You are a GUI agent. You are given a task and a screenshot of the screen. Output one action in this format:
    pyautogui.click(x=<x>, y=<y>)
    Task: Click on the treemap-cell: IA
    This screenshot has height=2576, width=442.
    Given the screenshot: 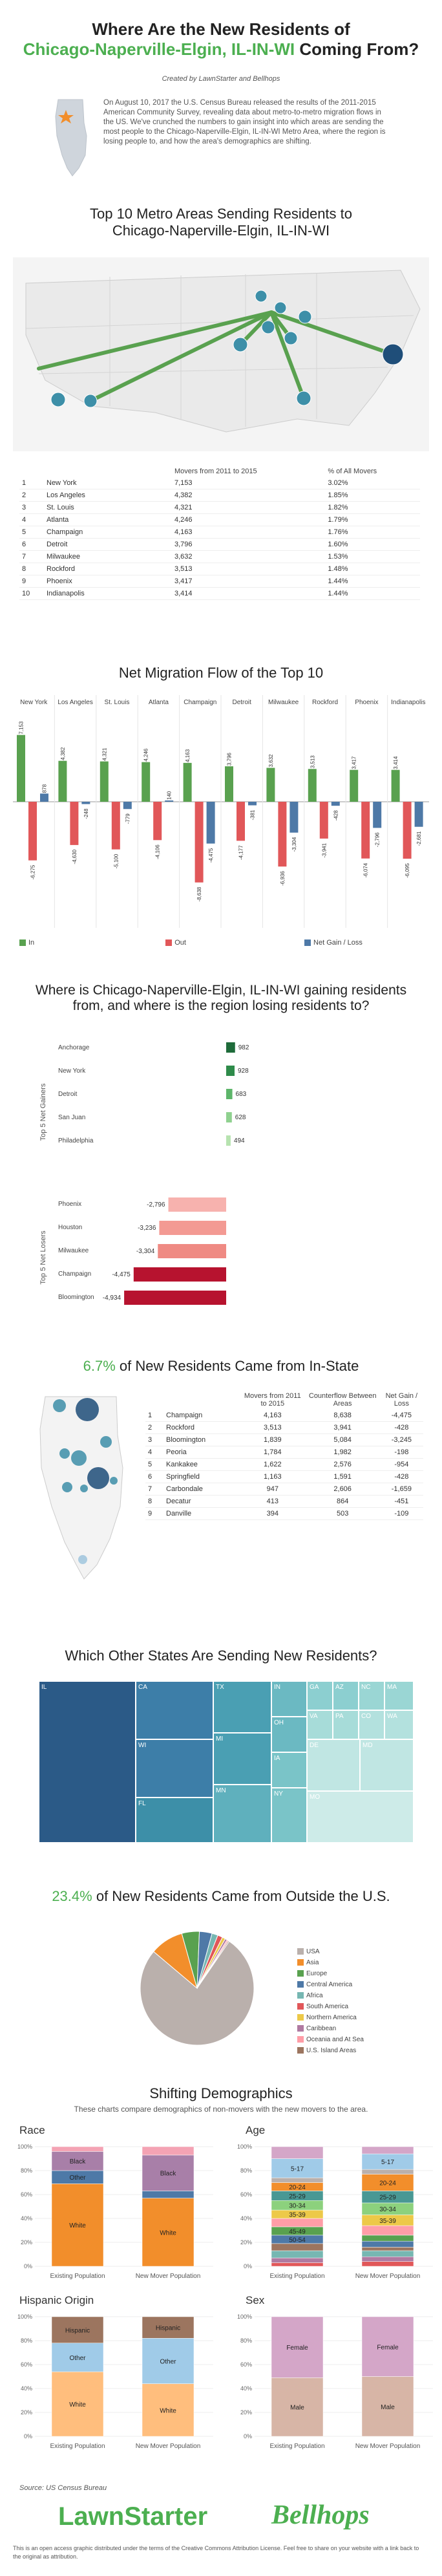 What is the action you would take?
    pyautogui.click(x=289, y=1770)
    